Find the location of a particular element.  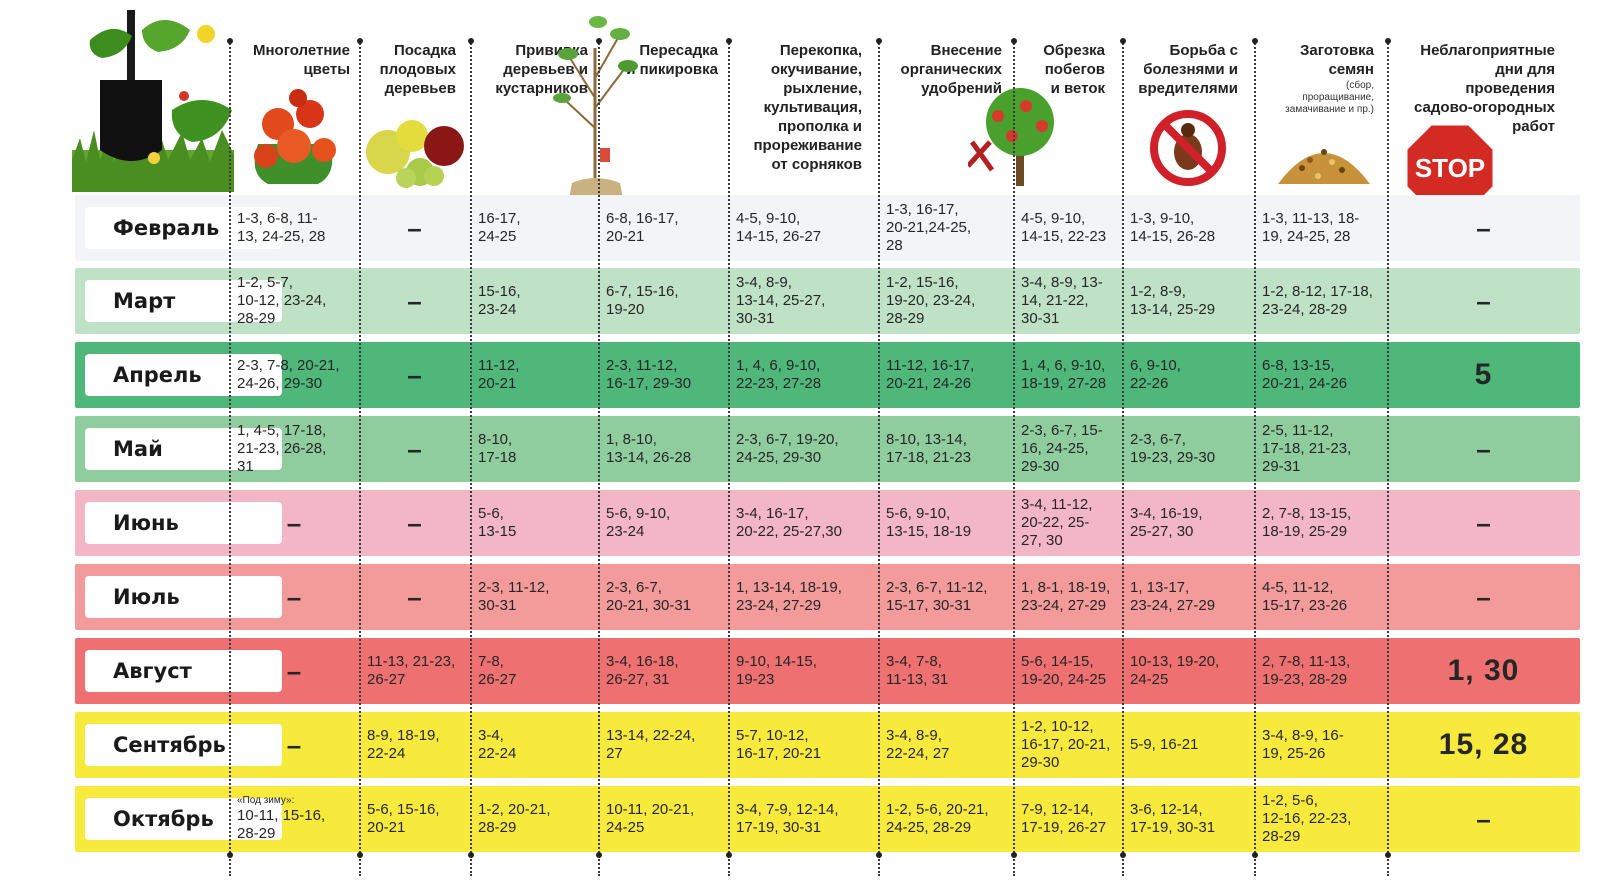

cell-seeds: 4-5, 11-12, 15-17, 23-26 is located at coordinates (1320, 597).